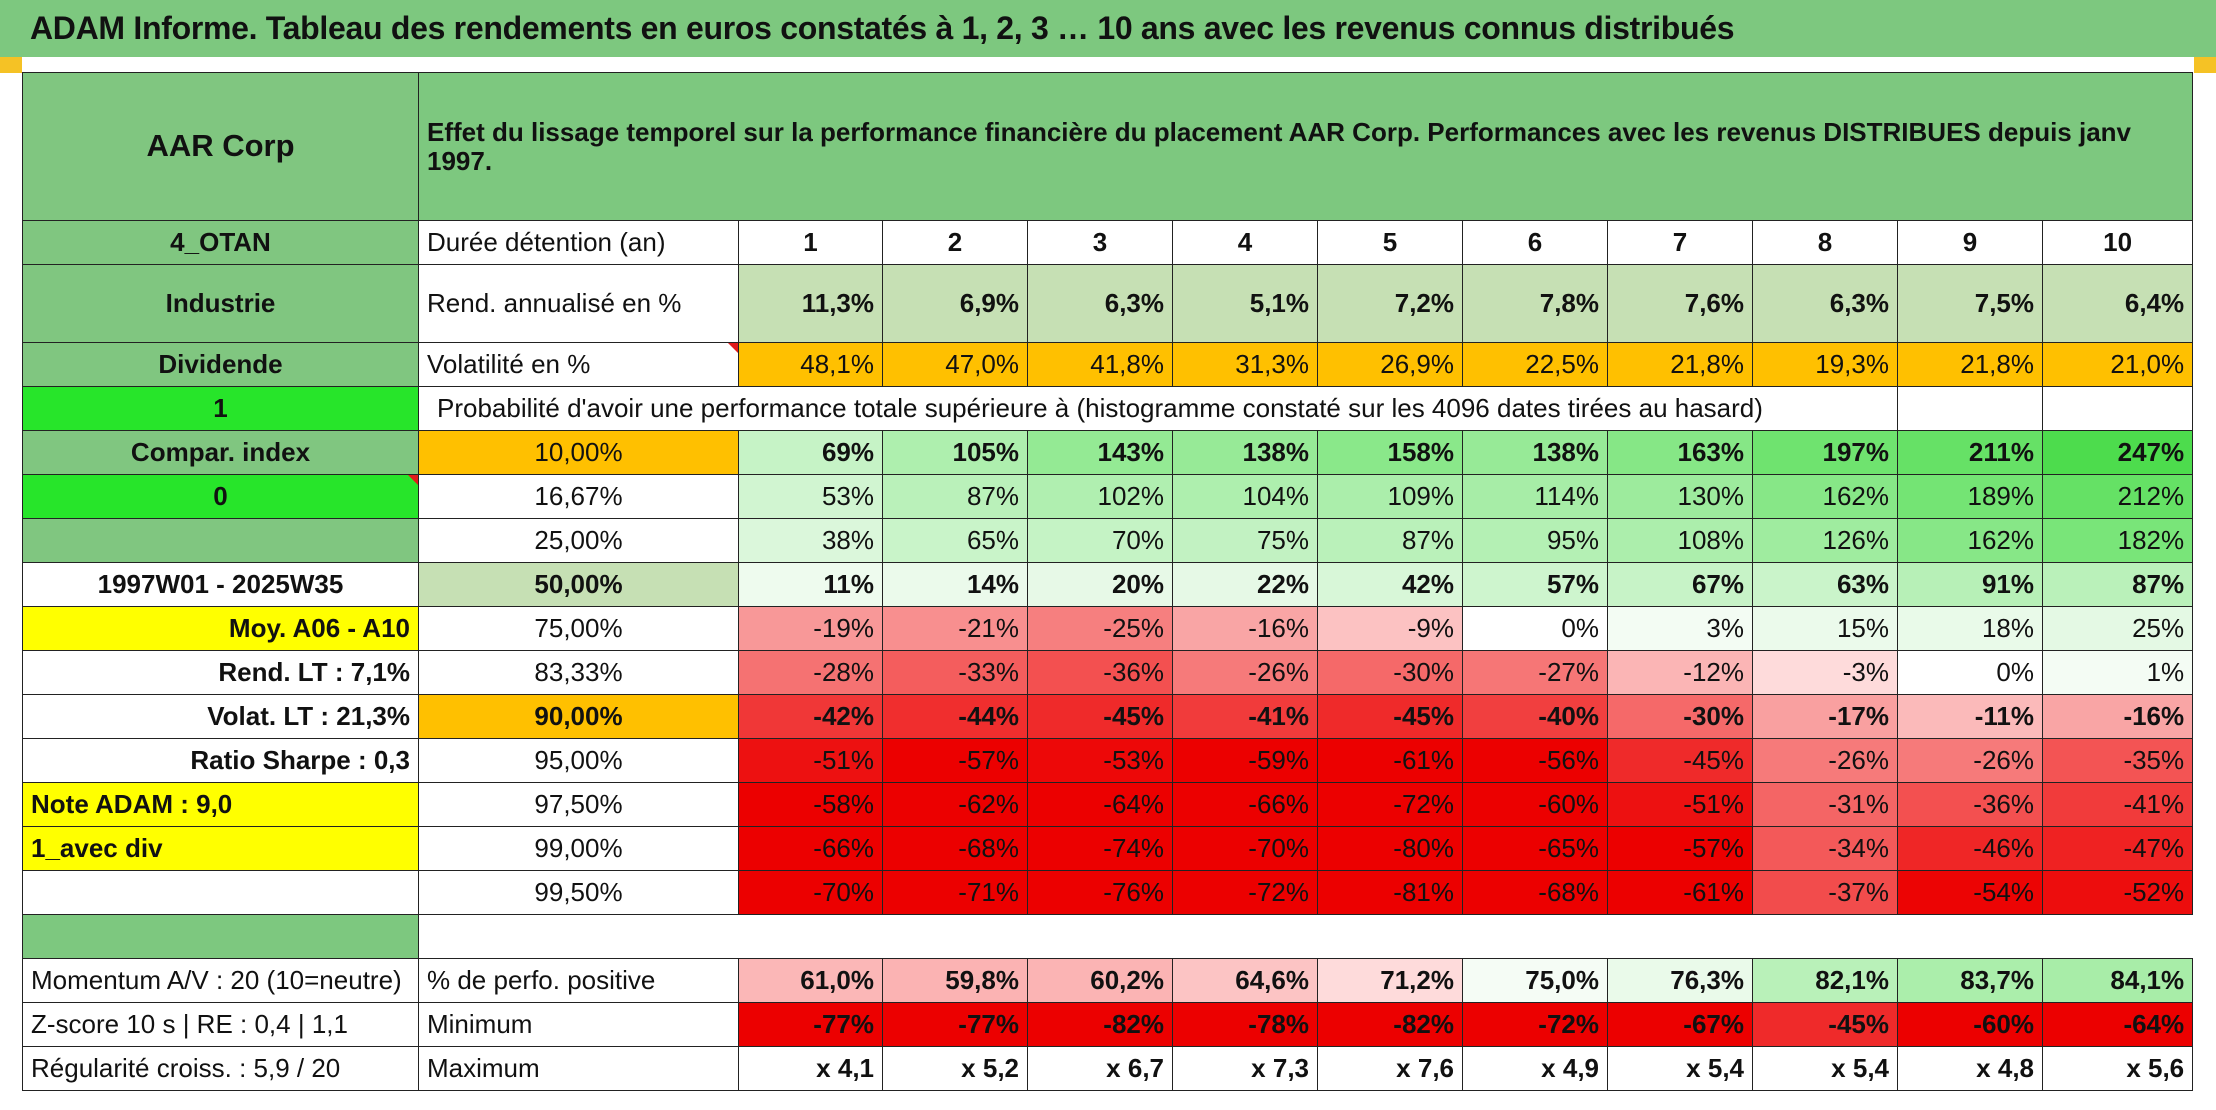 The height and width of the screenshot is (1110, 2216). What do you see at coordinates (1825, 242) in the screenshot?
I see `year-header: 8` at bounding box center [1825, 242].